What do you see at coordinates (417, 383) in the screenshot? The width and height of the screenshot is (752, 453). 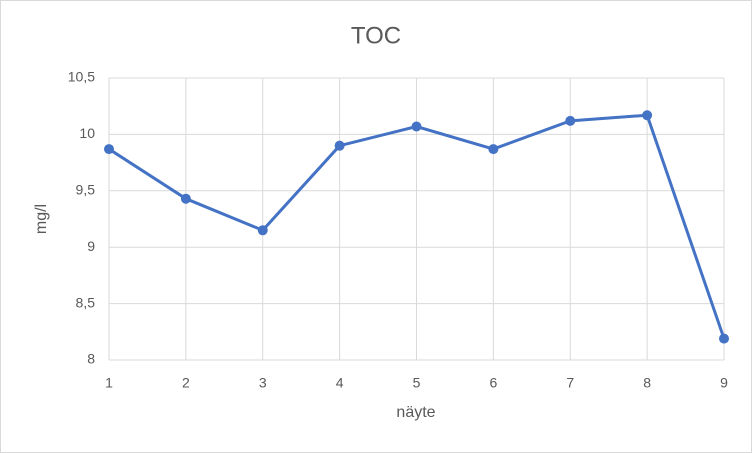 I see `x-tick-label: 5` at bounding box center [417, 383].